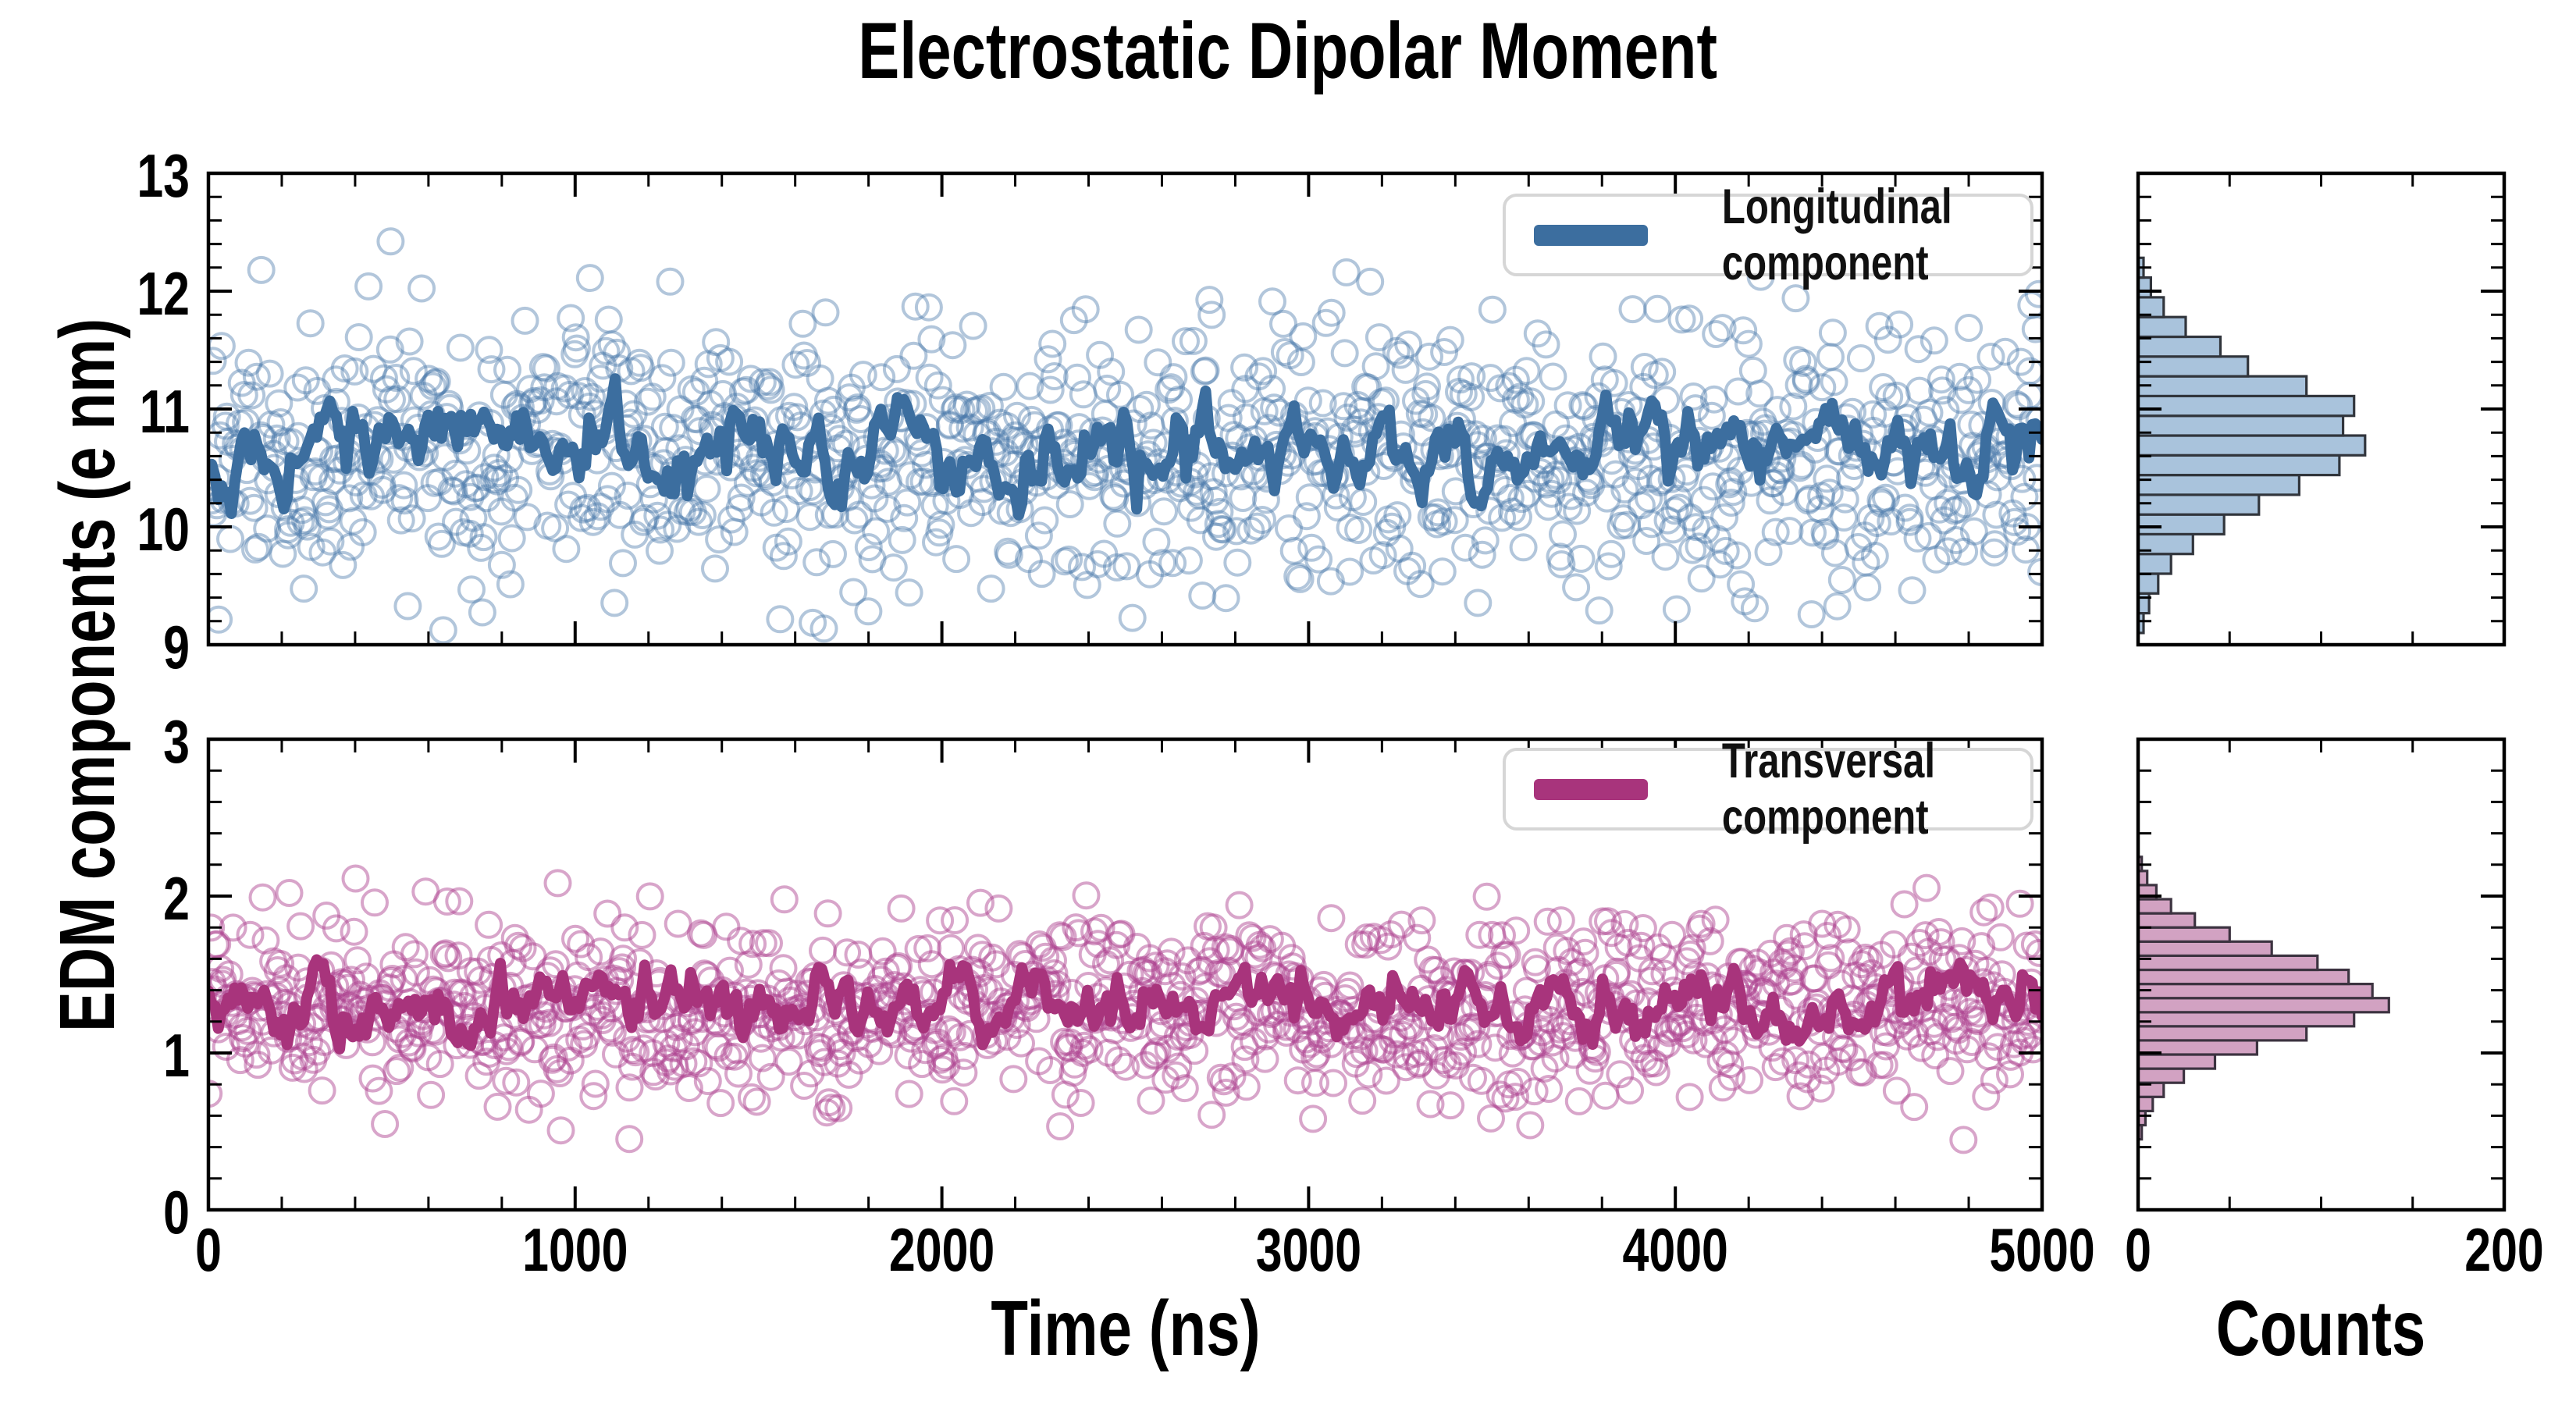 Image resolution: width=2576 pixels, height=1405 pixels. Describe the element at coordinates (2041, 1250) in the screenshot. I see `tick-label: 5000` at that location.